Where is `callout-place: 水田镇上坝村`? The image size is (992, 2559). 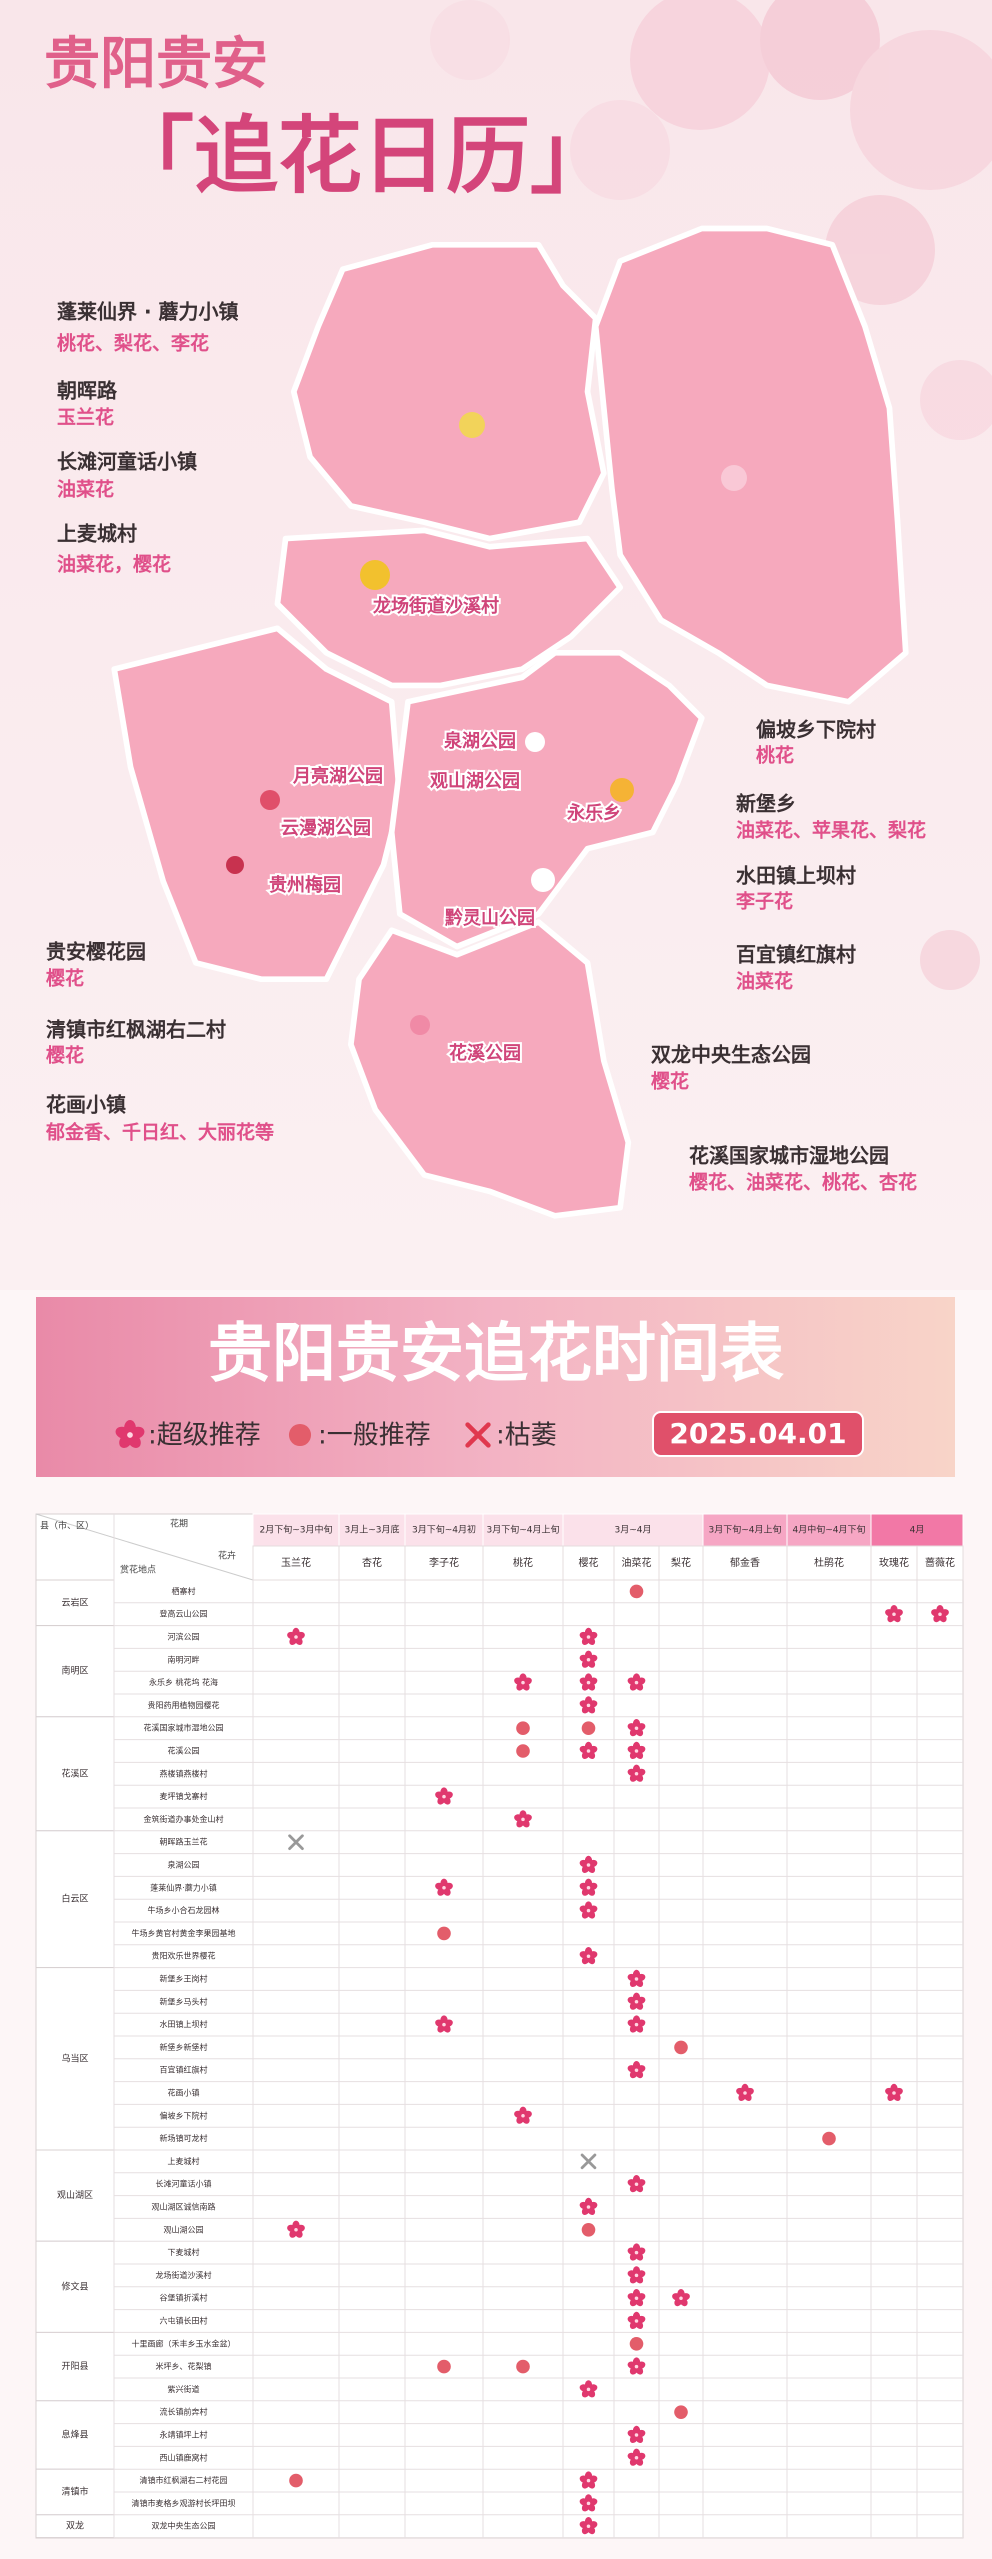
callout-place: 水田镇上坝村 is located at coordinates (796, 876).